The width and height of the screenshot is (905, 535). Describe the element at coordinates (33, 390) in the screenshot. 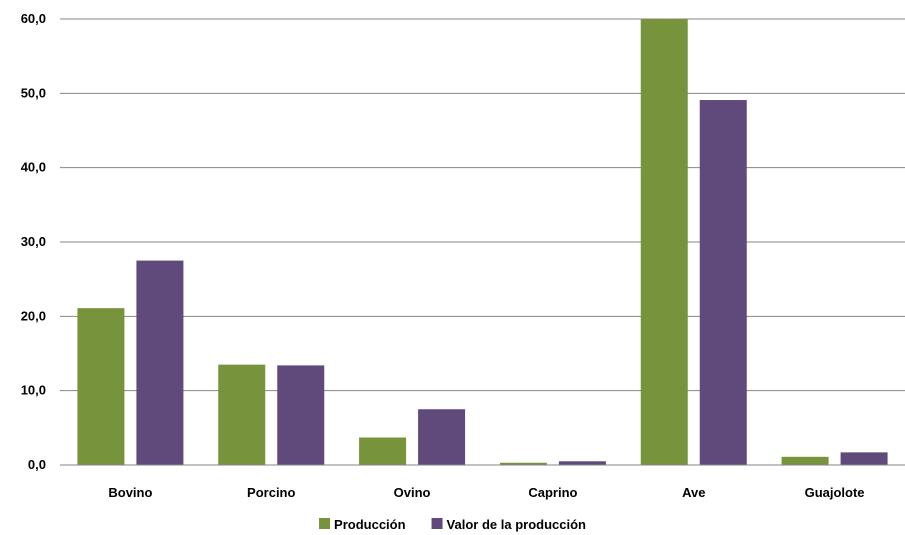

I see `y-tick-label: 10,0` at that location.